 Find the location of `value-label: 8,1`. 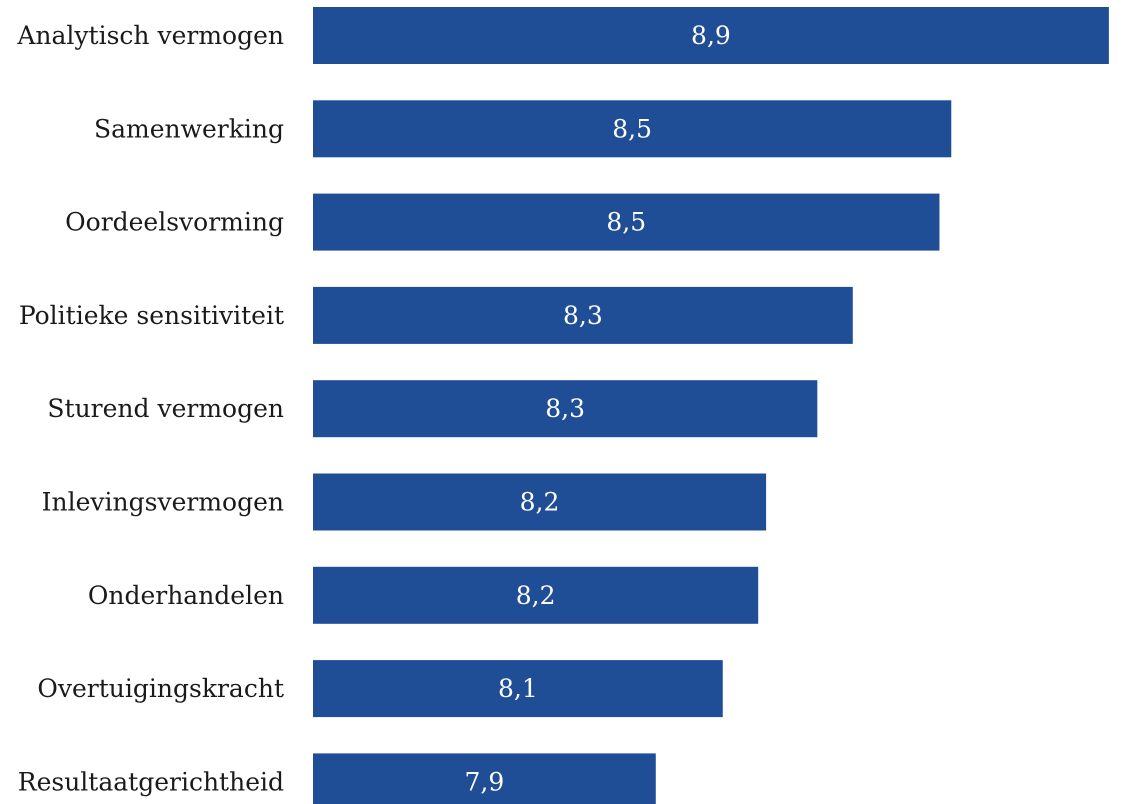

value-label: 8,1 is located at coordinates (518, 688).